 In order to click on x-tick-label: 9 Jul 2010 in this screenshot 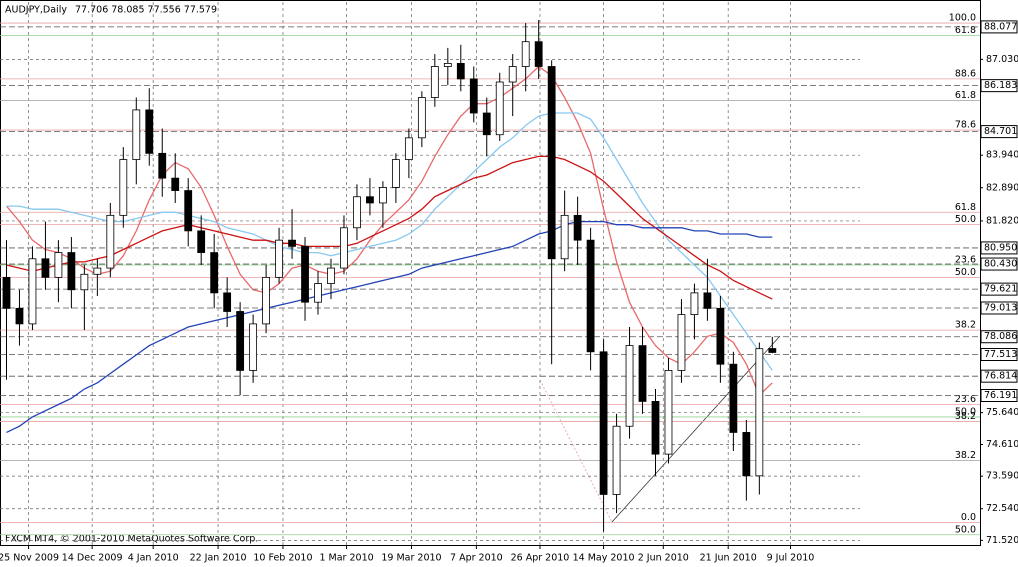, I will do `click(791, 558)`.